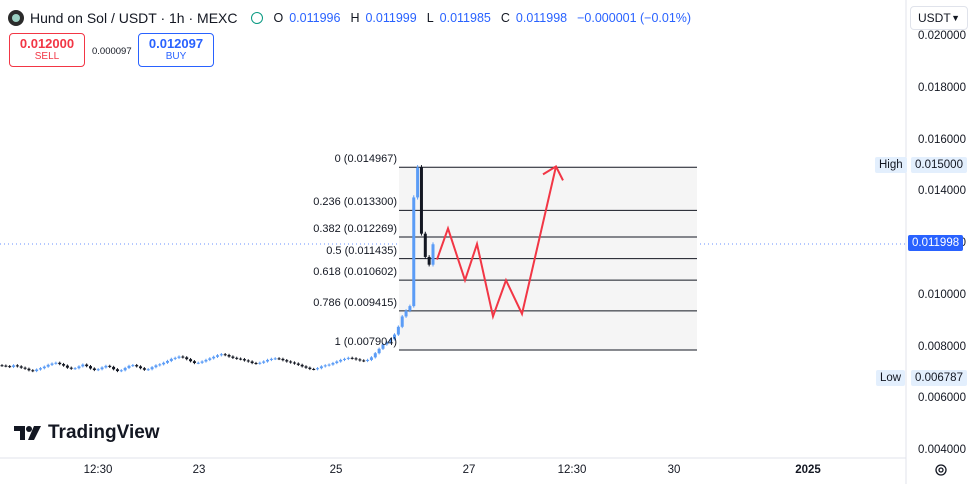 The image size is (974, 484). I want to click on price-tick: 0.006000, so click(942, 398).